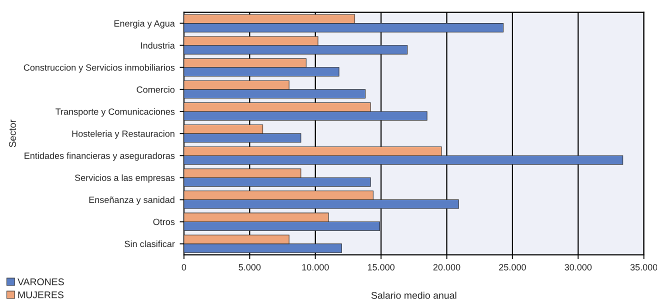  Describe the element at coordinates (643, 267) in the screenshot. I see `x-tick-label: 35.000` at that location.